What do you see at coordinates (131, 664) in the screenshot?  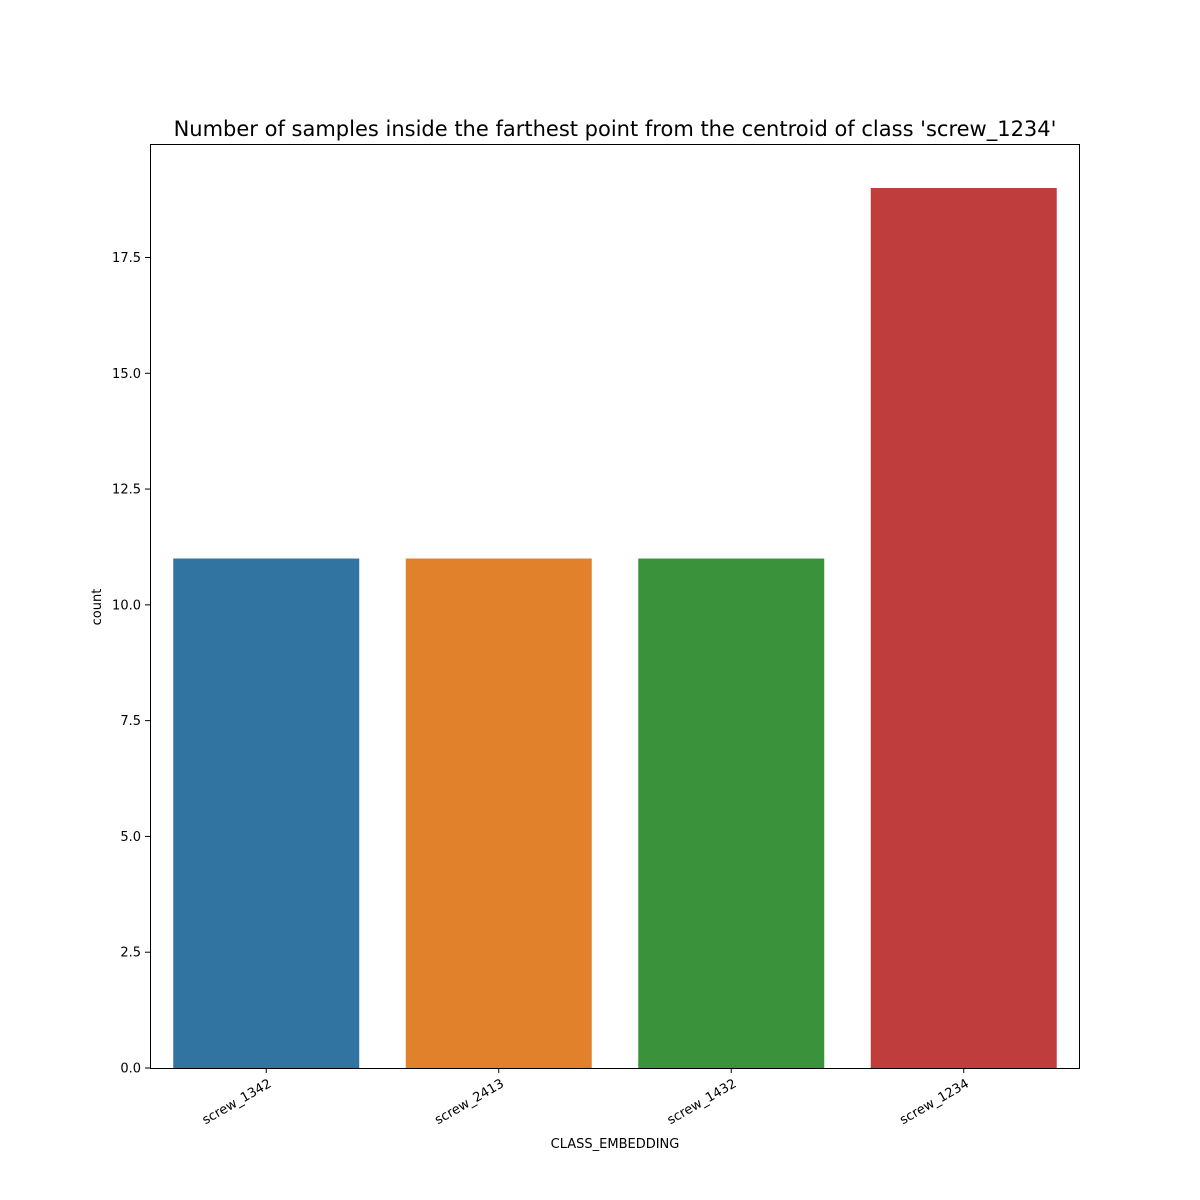 I see `y-axis-ticks: 0.0 2.5 5.0 7.5 10.0 12.5 15.0 17.5` at bounding box center [131, 664].